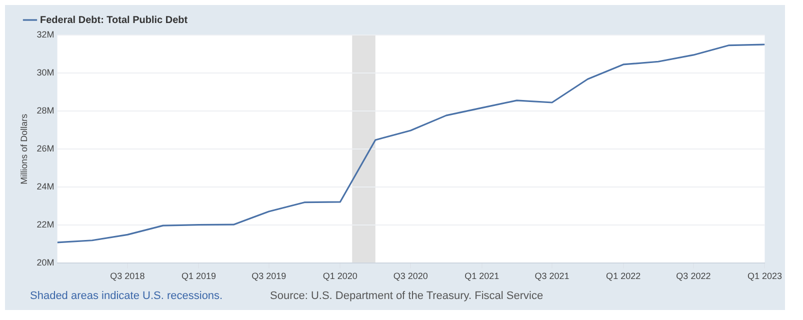  Describe the element at coordinates (410, 276) in the screenshot. I see `x-tick-label: Q3 2020` at that location.